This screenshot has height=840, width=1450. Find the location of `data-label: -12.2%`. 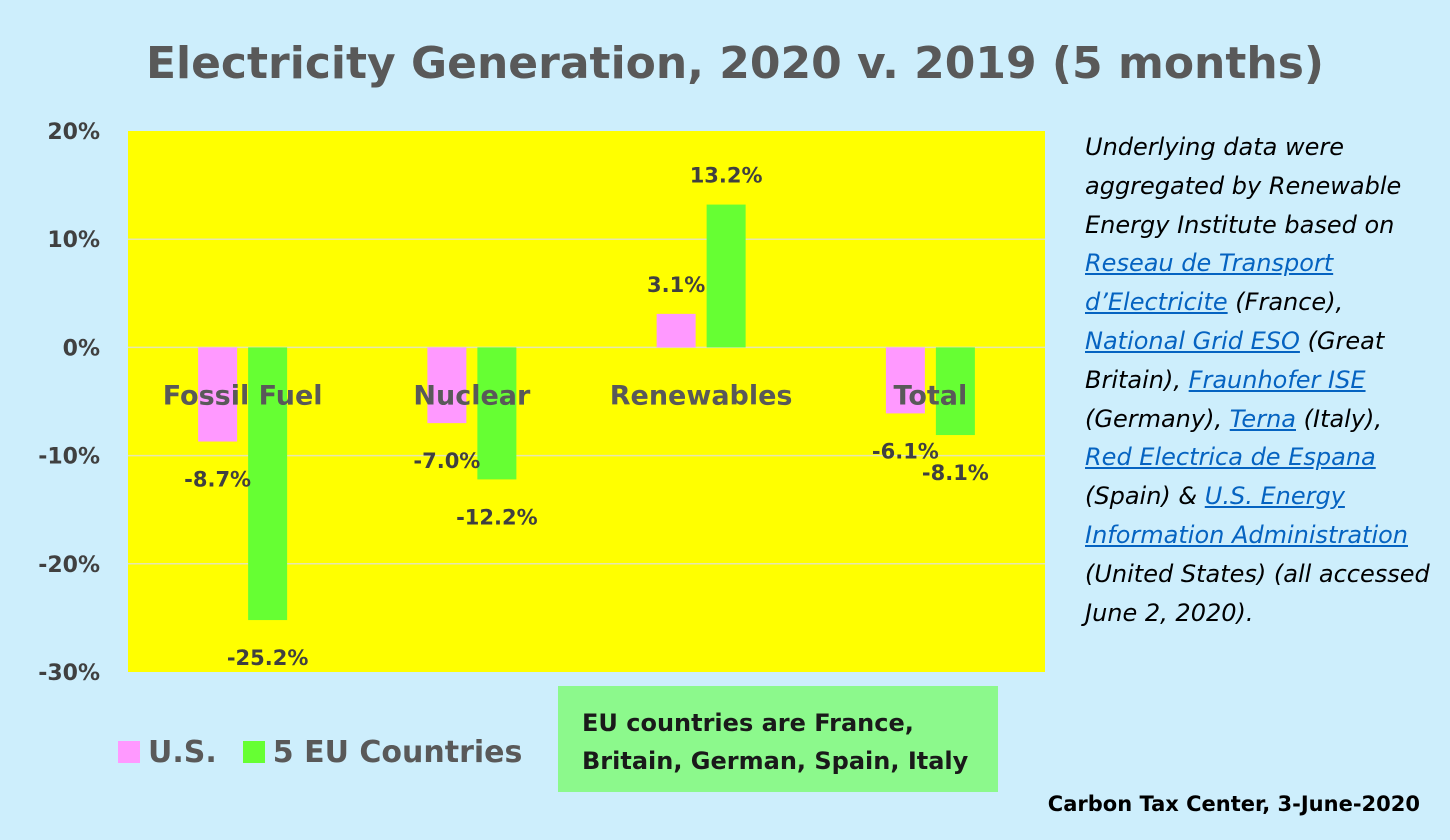

data-label: -12.2% is located at coordinates (497, 517).